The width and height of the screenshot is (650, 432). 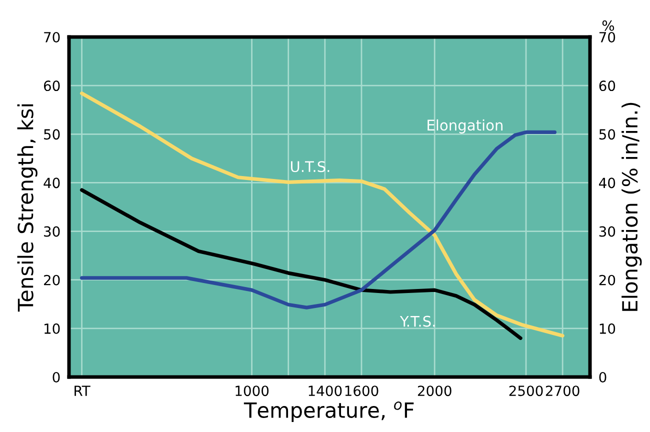 I want to click on series-label: Y.T.S., so click(x=417, y=321).